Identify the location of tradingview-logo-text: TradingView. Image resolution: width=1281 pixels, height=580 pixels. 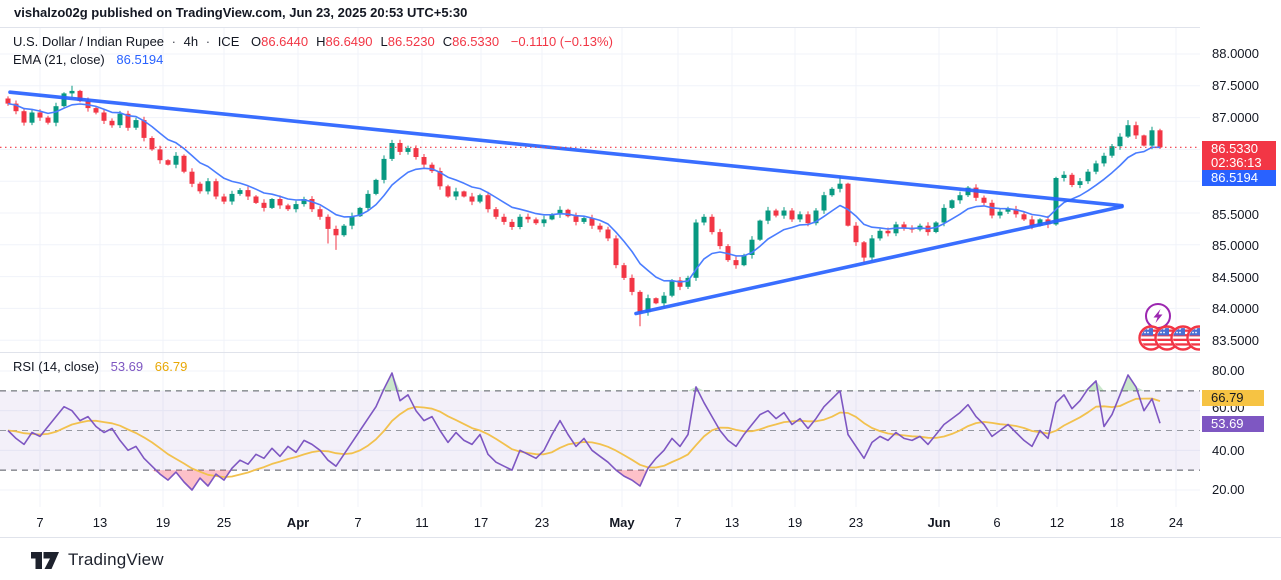
(116, 559).